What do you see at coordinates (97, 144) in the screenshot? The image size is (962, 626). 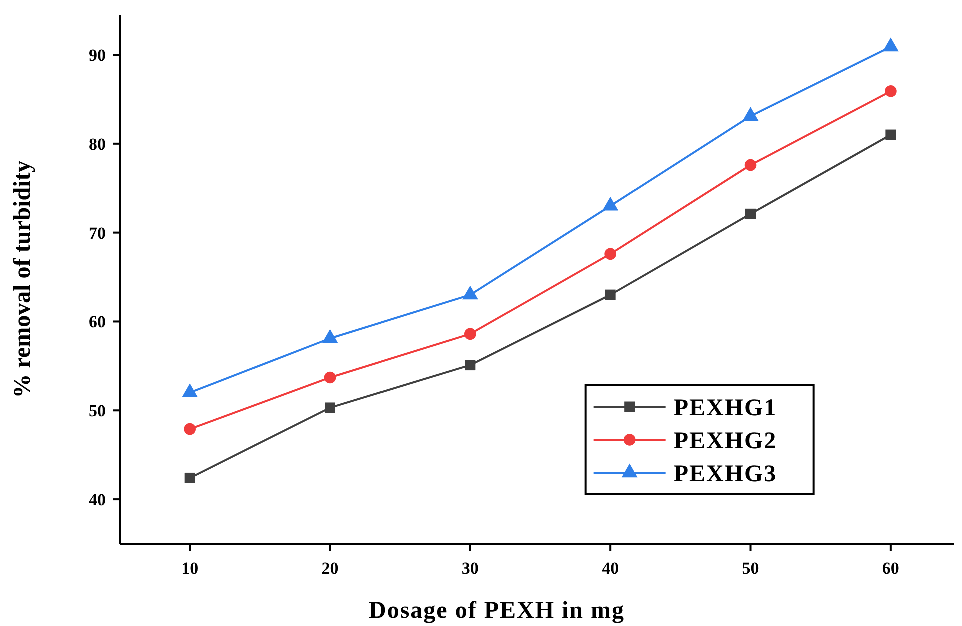 I see `y-tick-label: 80` at bounding box center [97, 144].